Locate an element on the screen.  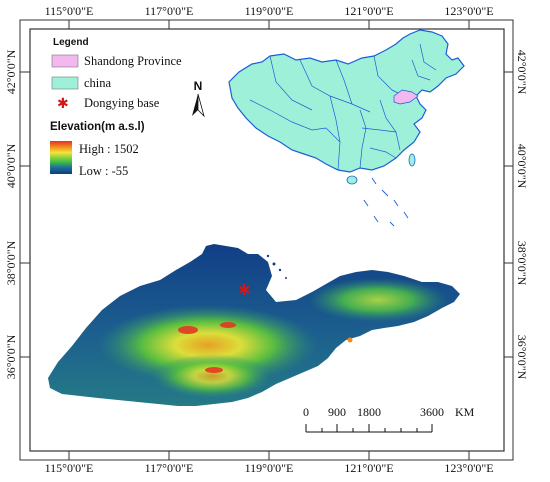
taiwan-island is located at coordinates (412, 160).